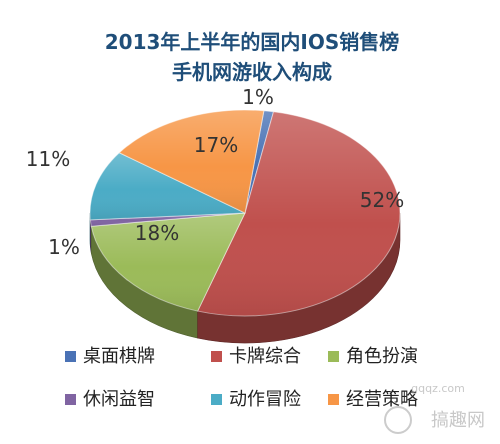  What do you see at coordinates (258, 97) in the screenshot?
I see `data-label-1: 1%` at bounding box center [258, 97].